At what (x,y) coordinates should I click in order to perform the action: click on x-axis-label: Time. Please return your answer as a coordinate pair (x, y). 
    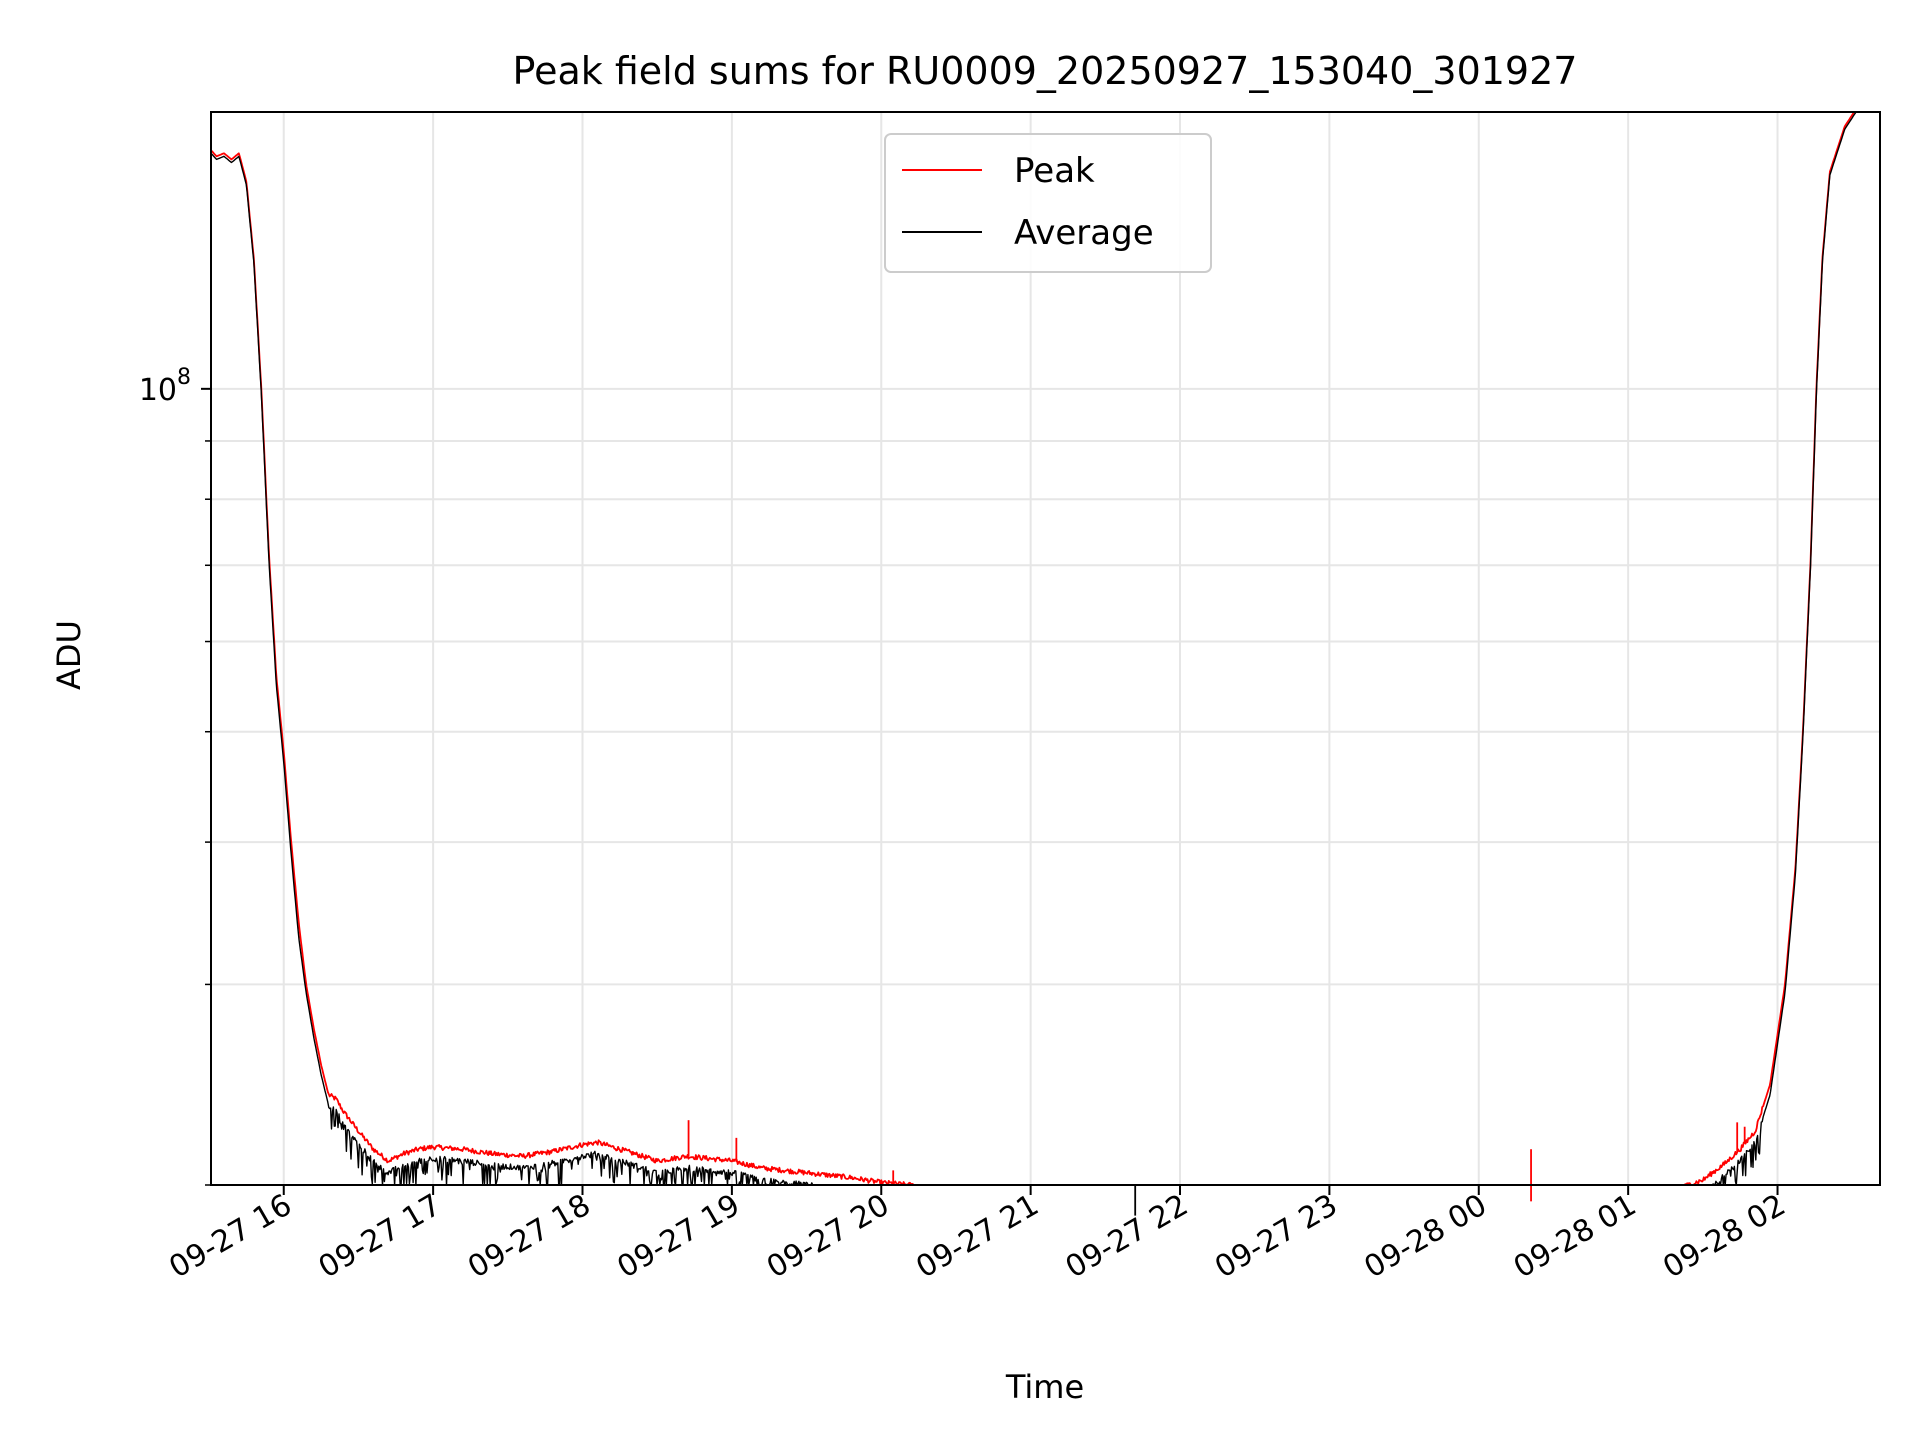
    Looking at the image, I should click on (1044, 1387).